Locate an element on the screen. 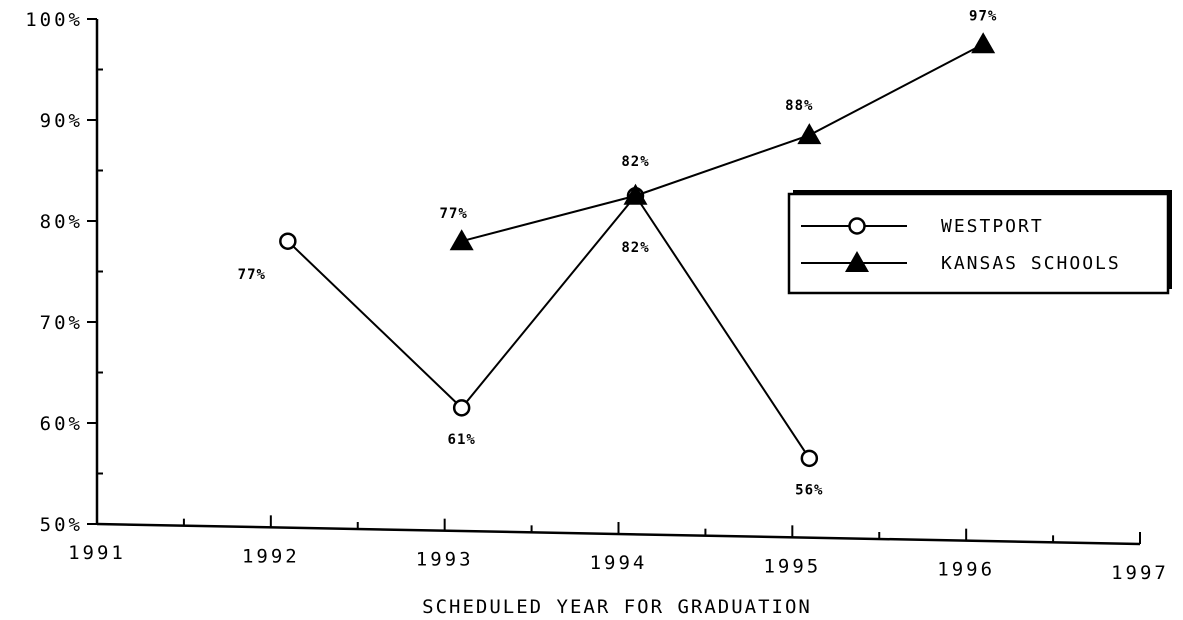 This screenshot has height=620, width=1183. x-tick-label: 1991 is located at coordinates (97, 553).